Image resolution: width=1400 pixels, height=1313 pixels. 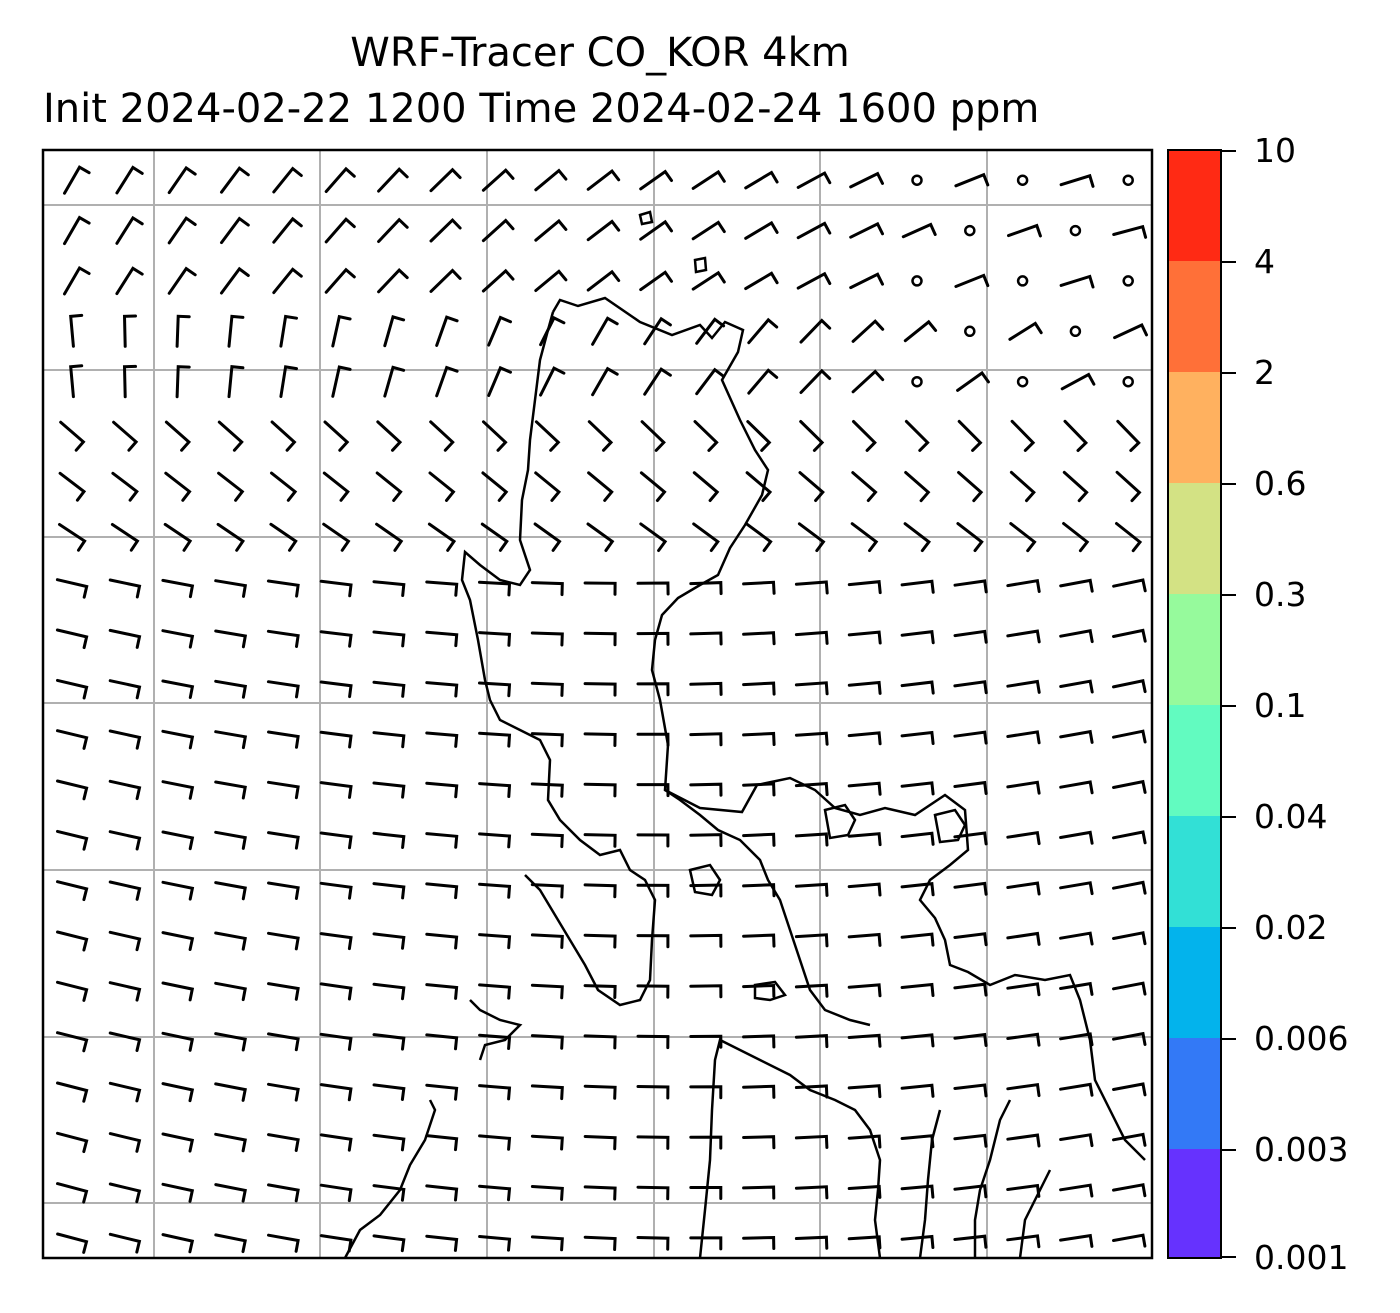 What do you see at coordinates (1291, 816) in the screenshot?
I see `colorbar-tick-label: 0.04` at bounding box center [1291, 816].